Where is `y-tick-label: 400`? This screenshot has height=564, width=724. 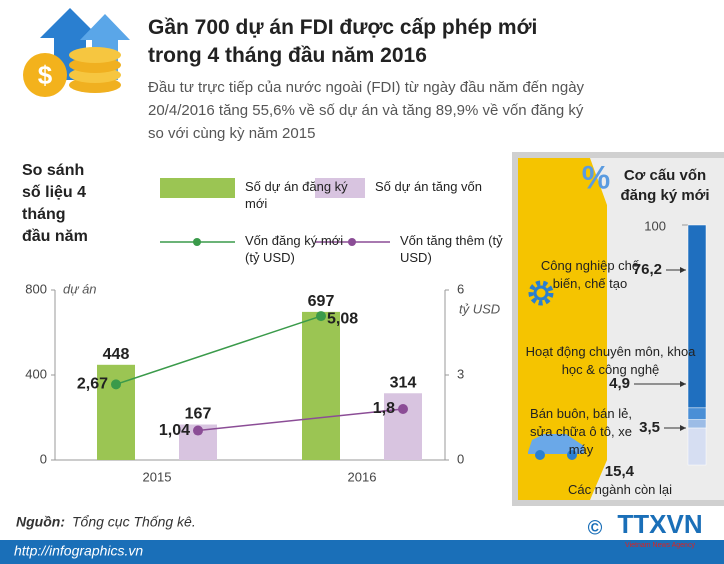 y-tick-label: 400 is located at coordinates (36, 373).